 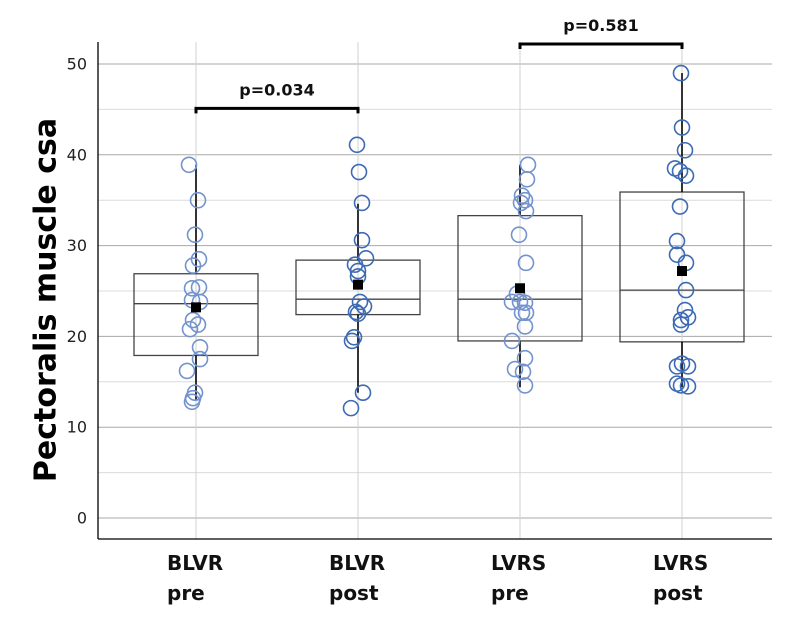 I want to click on significance-bracket: p=0.034, so click(x=277, y=97).